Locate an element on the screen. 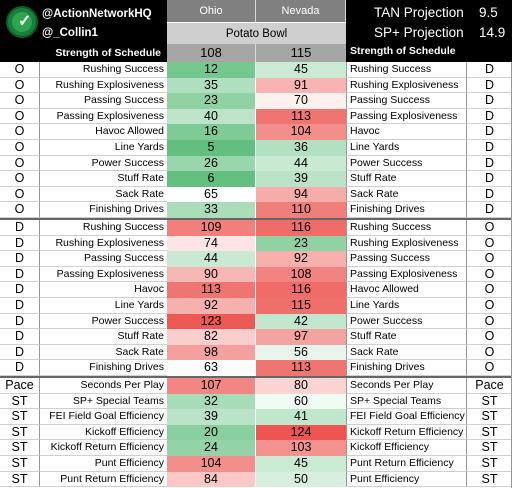 The image size is (512, 488). table-row: D Passing Success 44 92 Passing Success O is located at coordinates (256, 259).